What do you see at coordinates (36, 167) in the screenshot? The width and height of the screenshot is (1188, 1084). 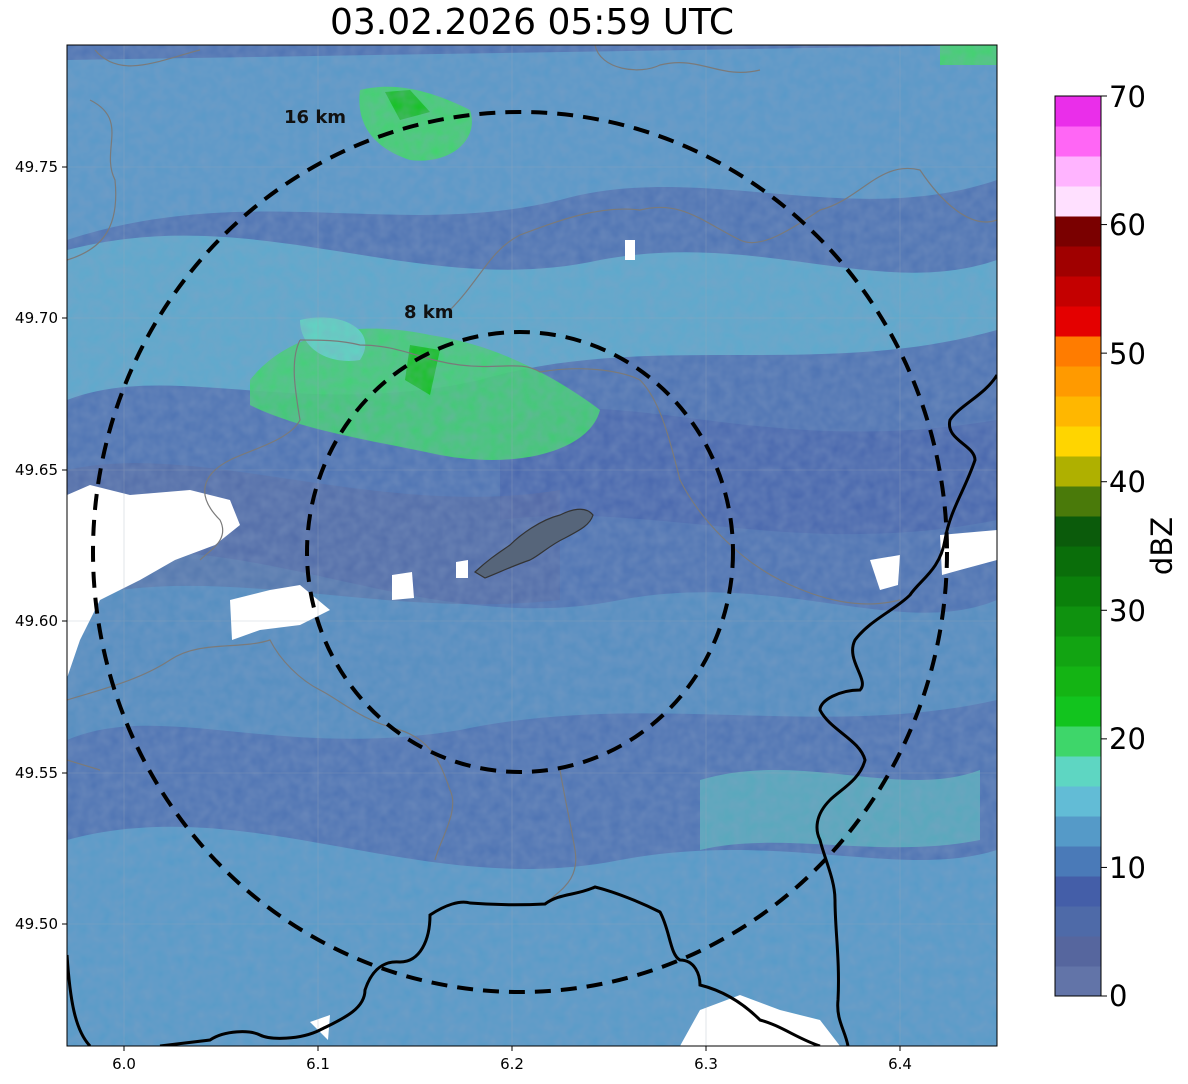 I see `y-tick-label: 49.75` at bounding box center [36, 167].